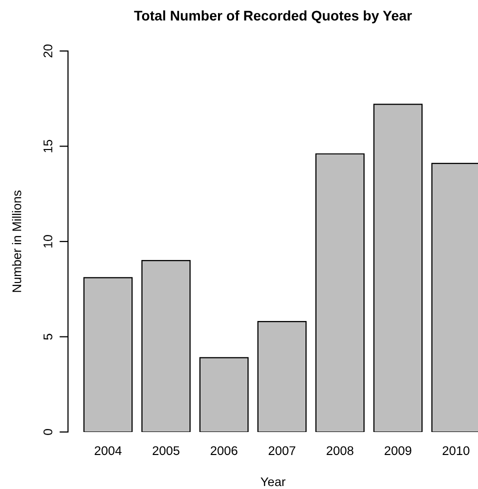 This screenshot has height=489, width=478. I want to click on x-tick-label: 2008, so click(340, 451).